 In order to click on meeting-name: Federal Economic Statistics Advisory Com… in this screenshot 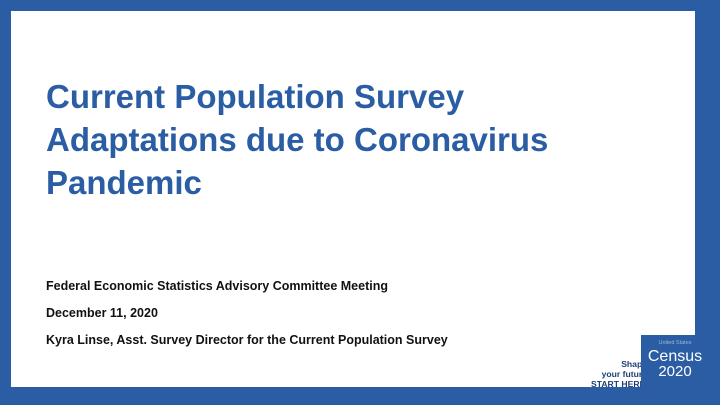, I will do `click(217, 286)`.